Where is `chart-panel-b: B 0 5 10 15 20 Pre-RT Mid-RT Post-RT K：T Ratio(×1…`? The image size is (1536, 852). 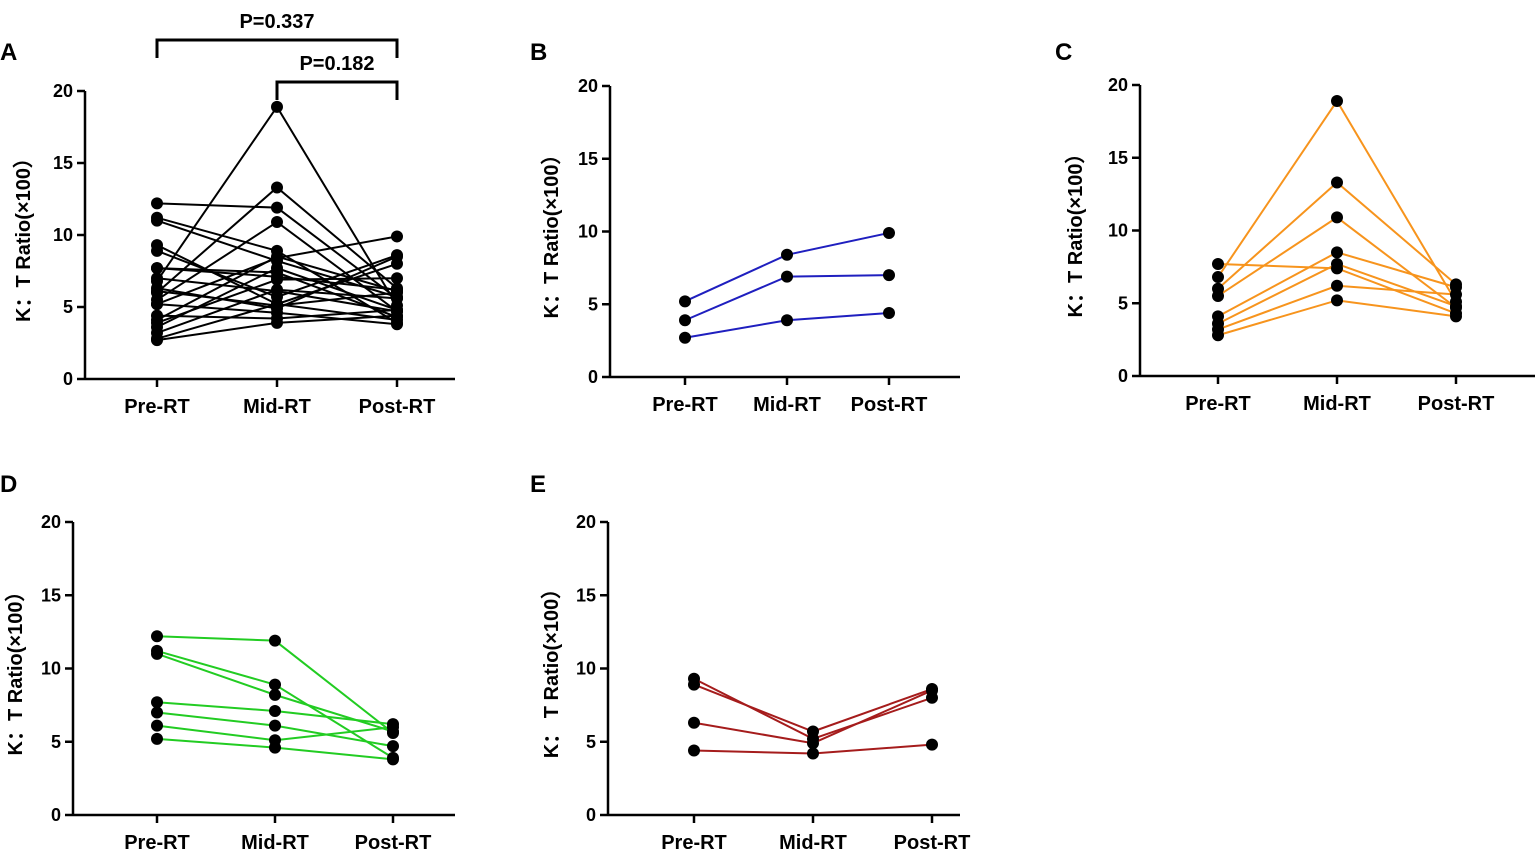
chart-panel-b: B 0 5 10 15 20 Pre-RT Mid-RT Post-RT K：T Ratio(×1… is located at coordinates (745, 227).